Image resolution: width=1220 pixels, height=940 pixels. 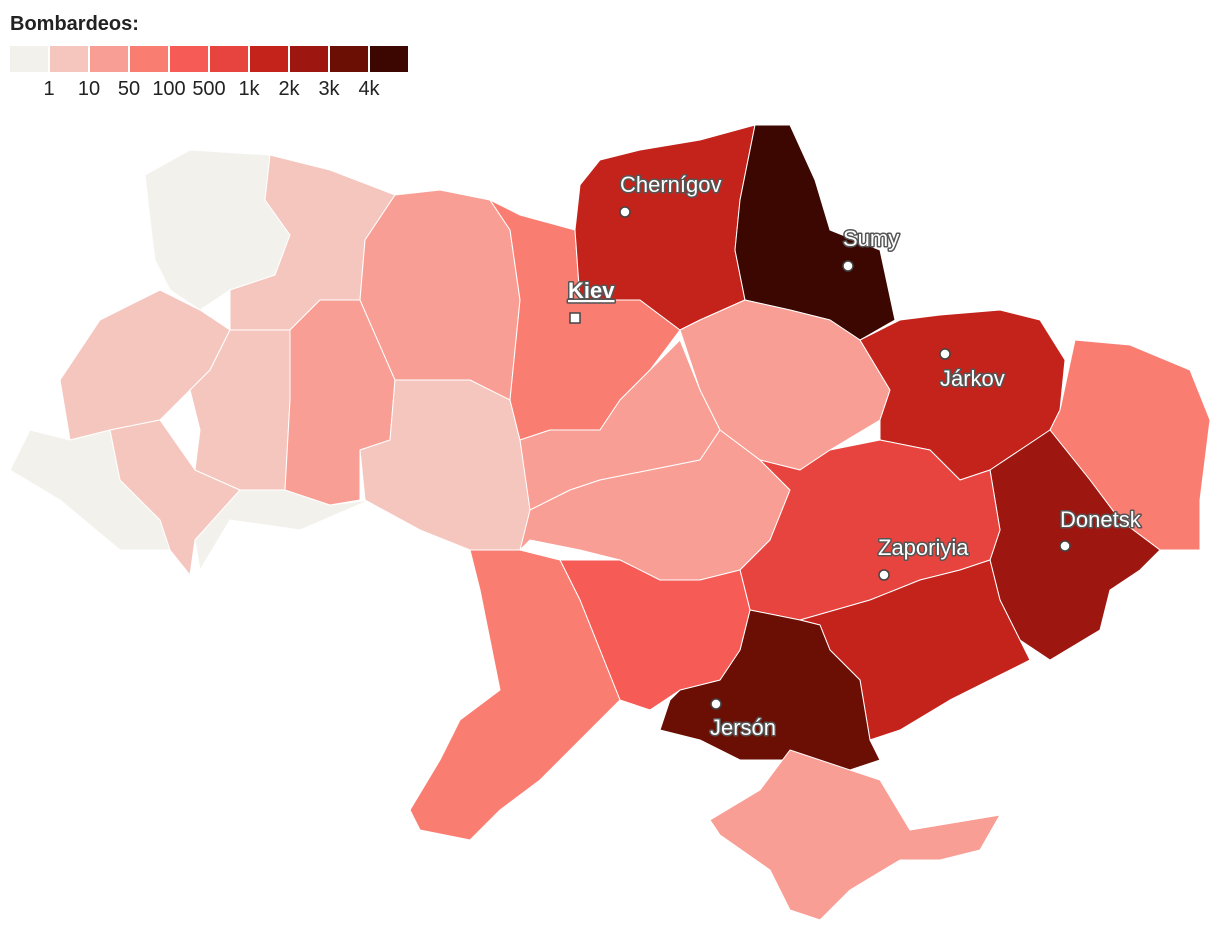 I want to click on legend-label: 3k, so click(x=329, y=89).